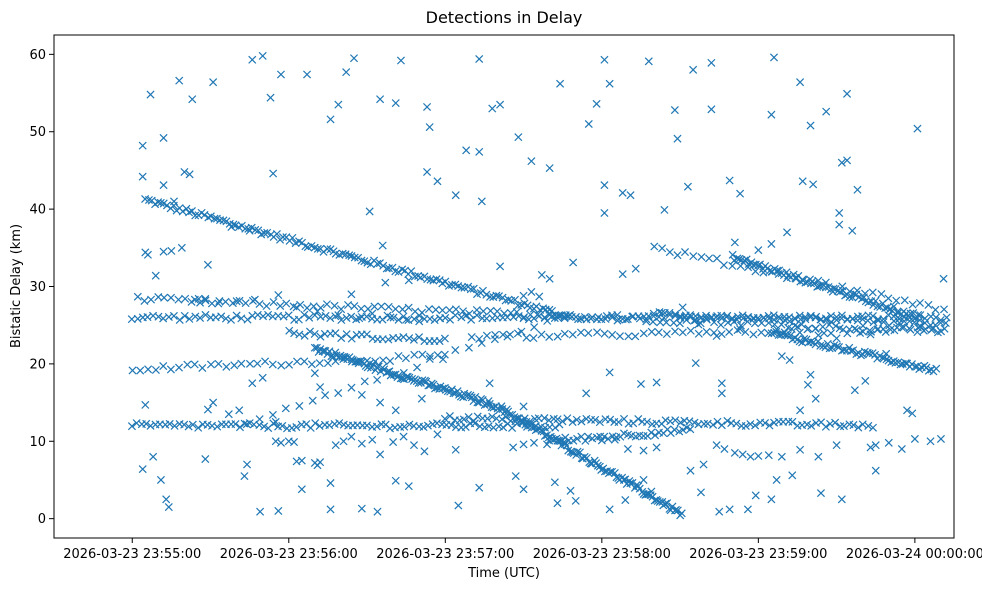 Image resolution: width=982 pixels, height=590 pixels. Describe the element at coordinates (602, 554) in the screenshot. I see `x-tick-label: 2026-03-23 23:58:00` at that location.